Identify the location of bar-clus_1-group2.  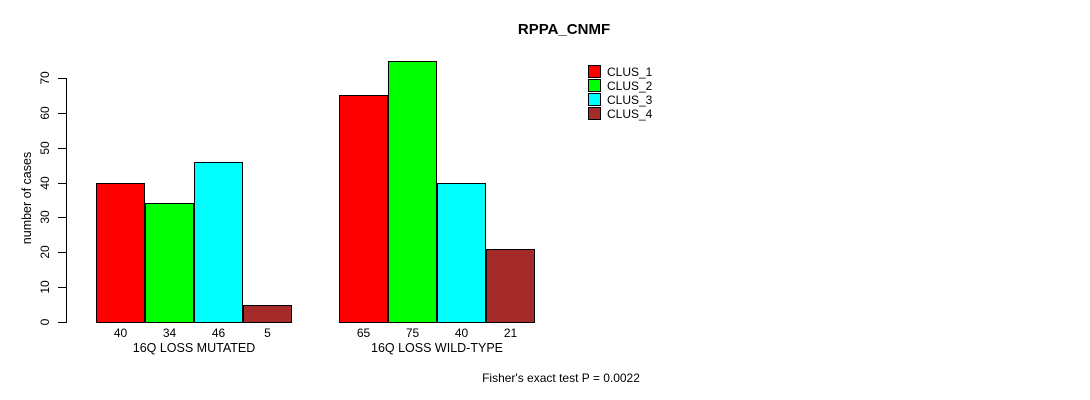
(363, 209).